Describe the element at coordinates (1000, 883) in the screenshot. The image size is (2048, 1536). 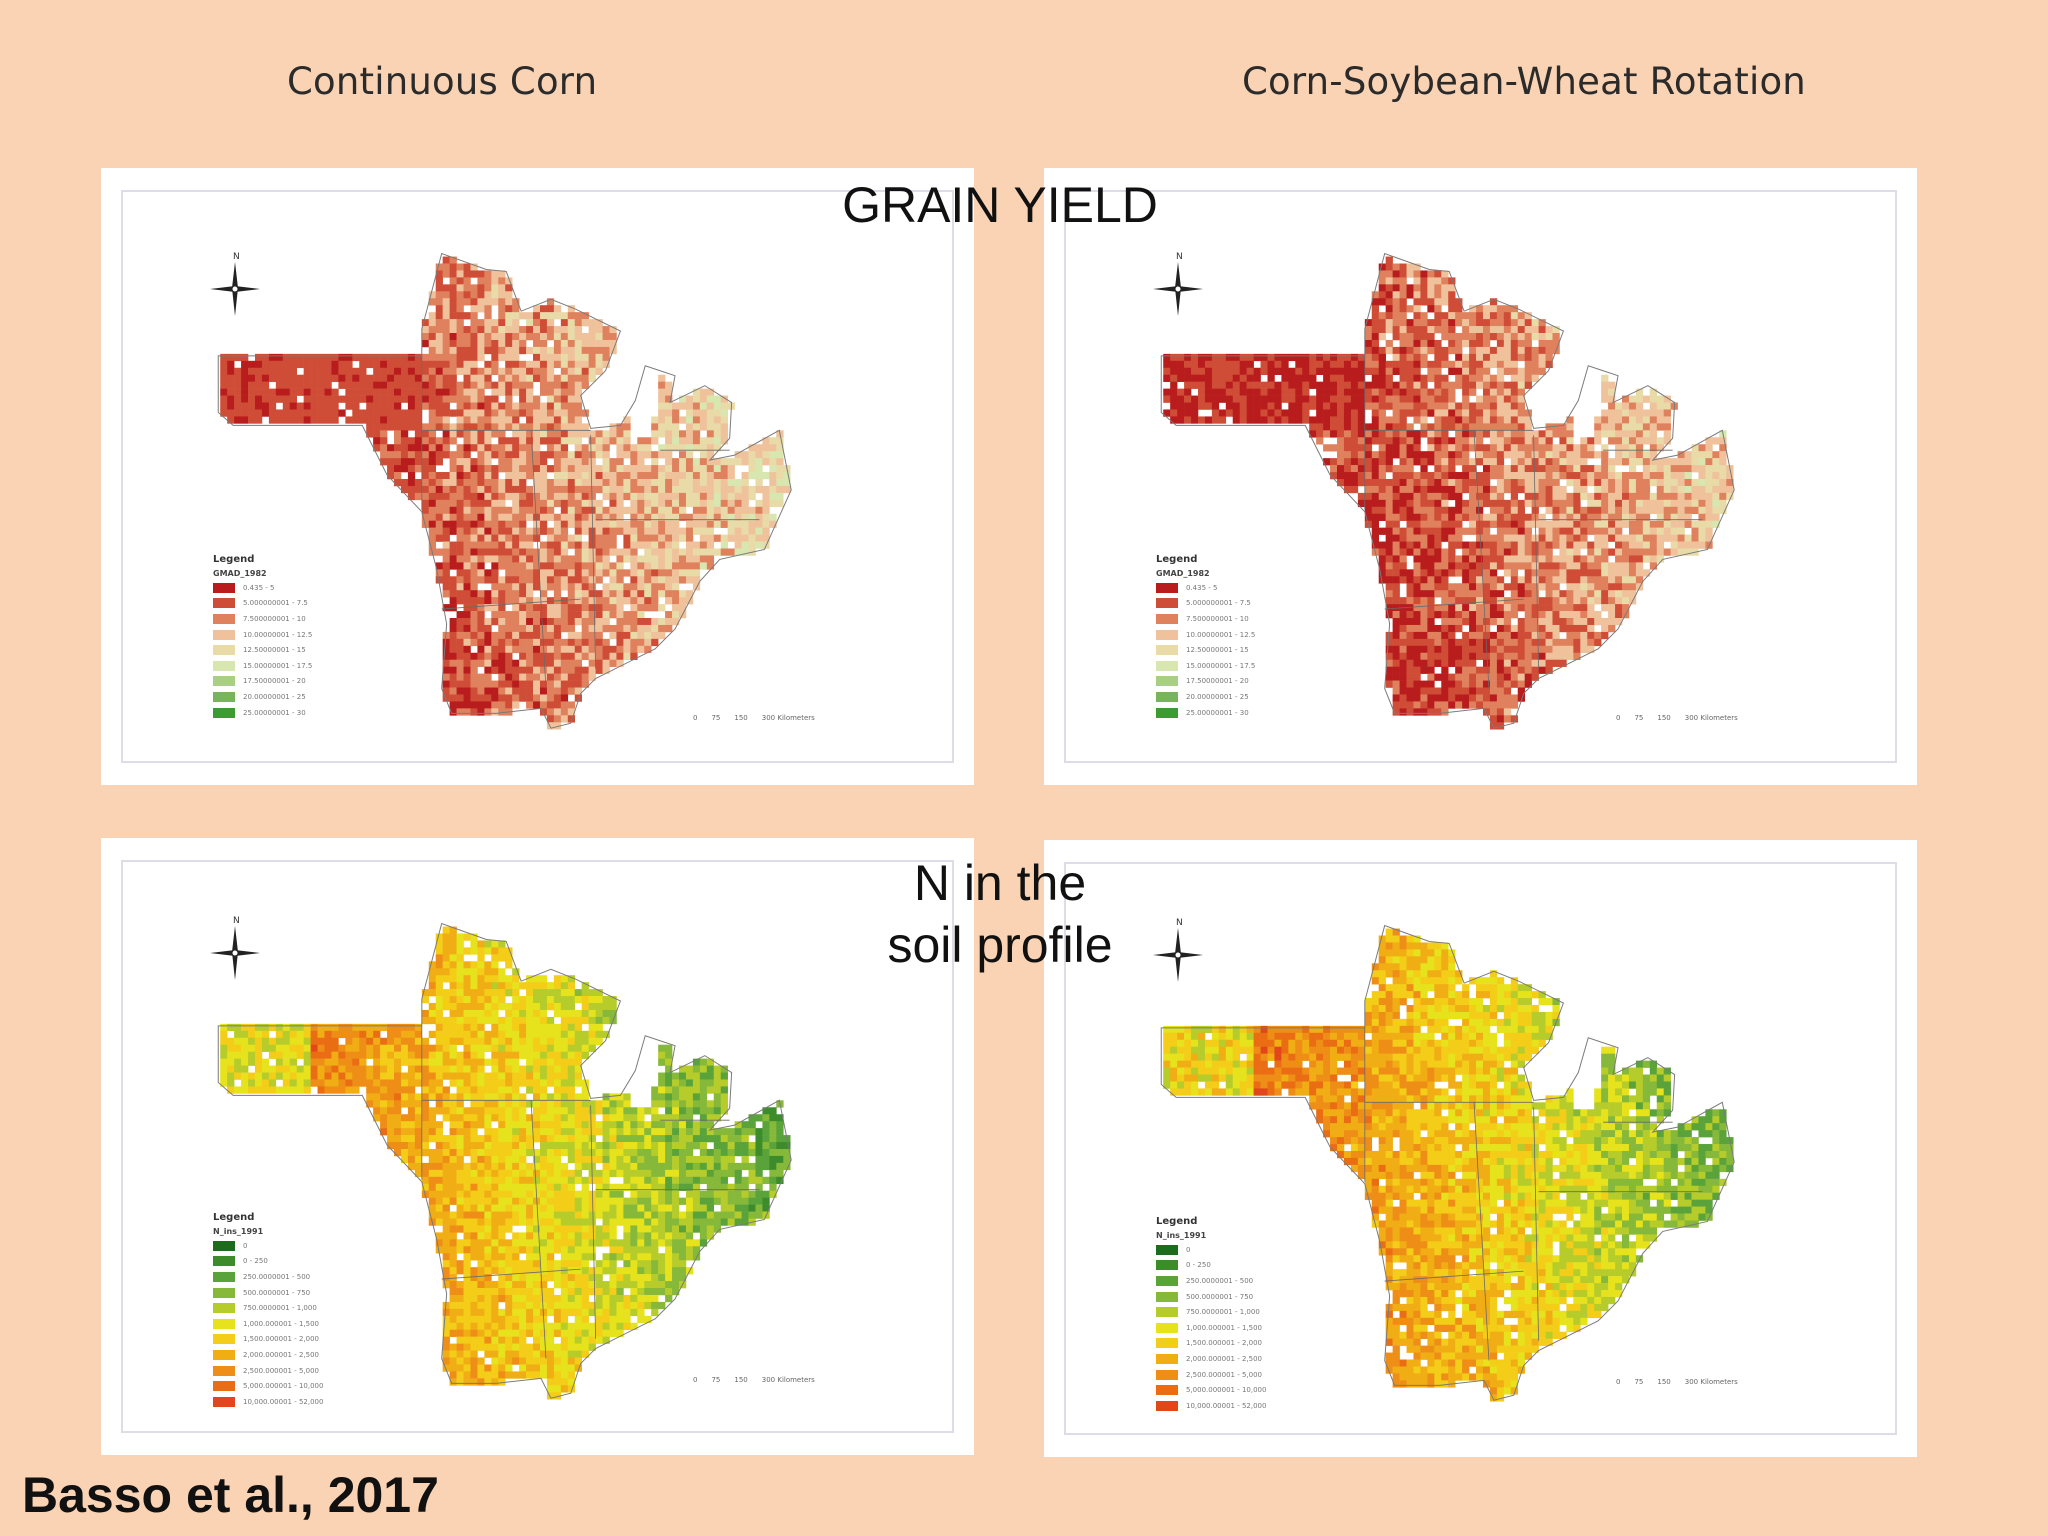
I see `row-title-line: N in the` at that location.